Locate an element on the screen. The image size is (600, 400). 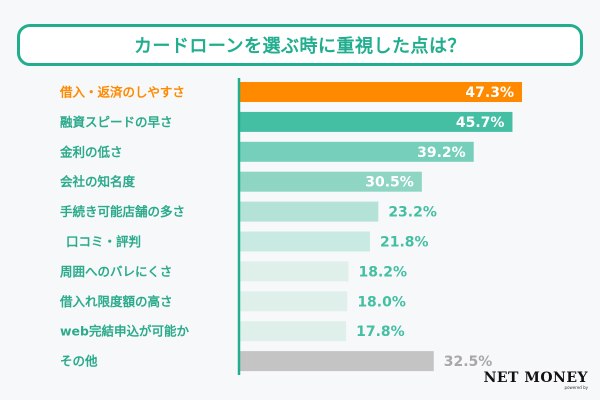
value-label: 18.0% is located at coordinates (381, 302).